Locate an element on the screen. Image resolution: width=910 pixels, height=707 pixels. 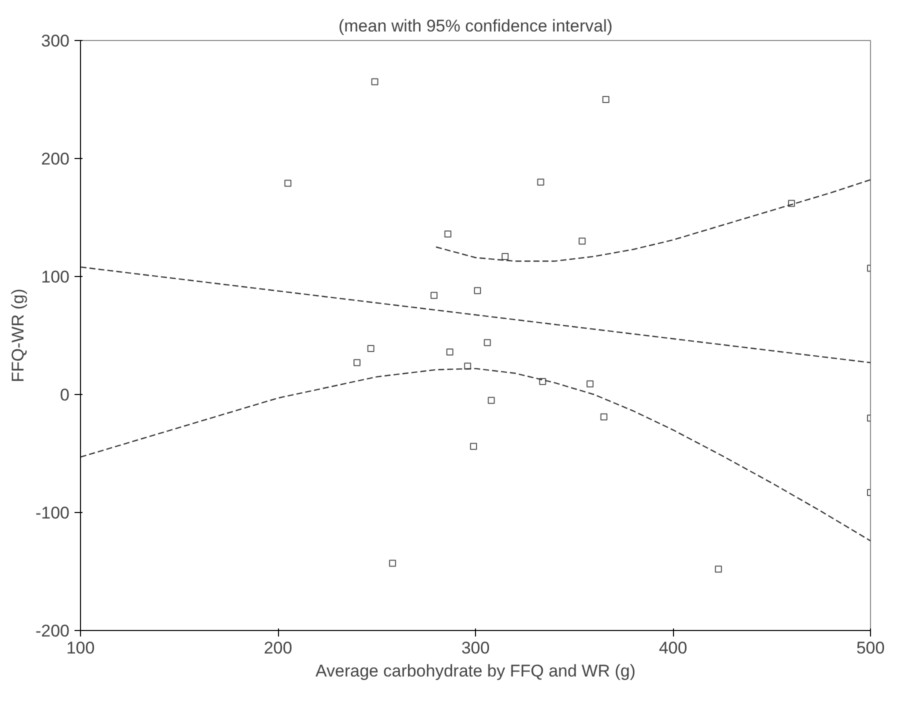
y-tick-label: 300 is located at coordinates (55, 41).